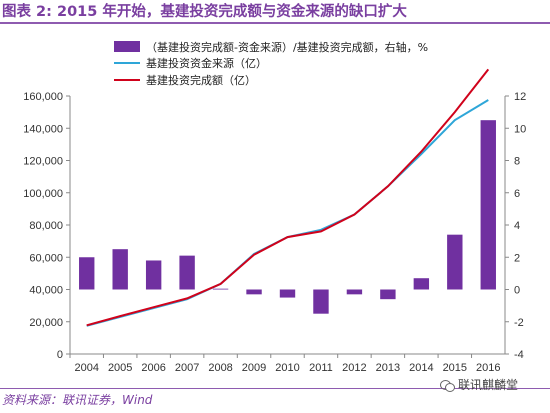 The width and height of the screenshot is (550, 413). What do you see at coordinates (60, 355) in the screenshot?
I see `left-tick-label: 0` at bounding box center [60, 355].